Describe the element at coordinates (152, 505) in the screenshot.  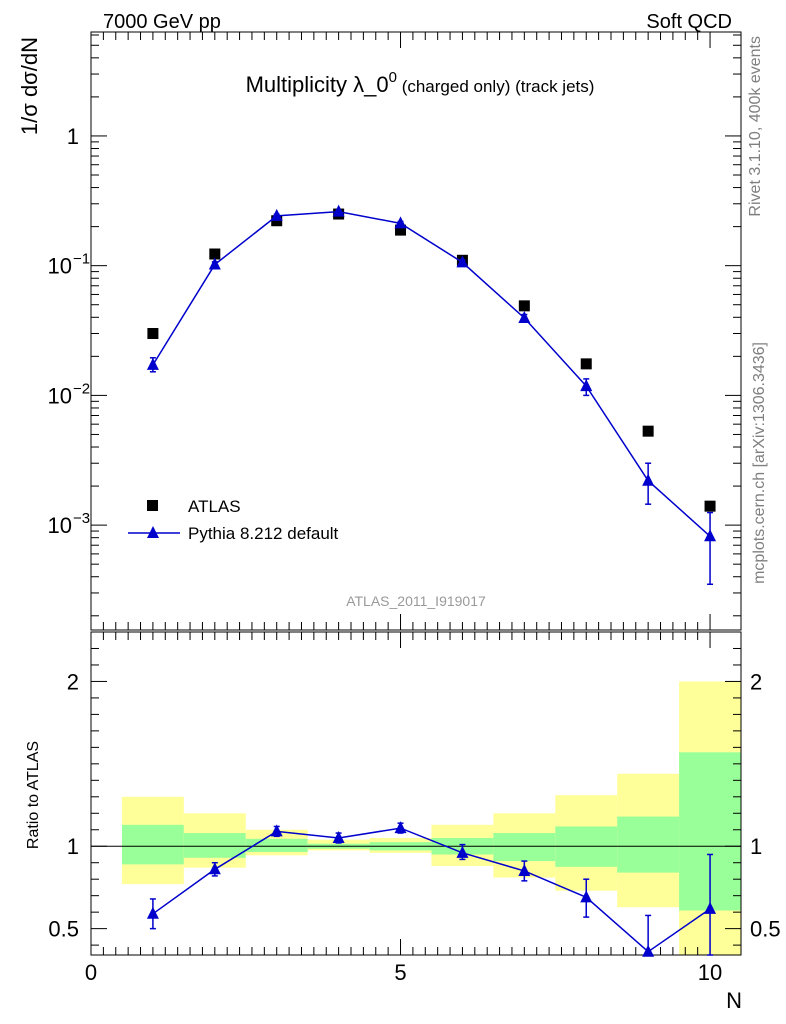
I see `legend-marker-atlas` at that location.